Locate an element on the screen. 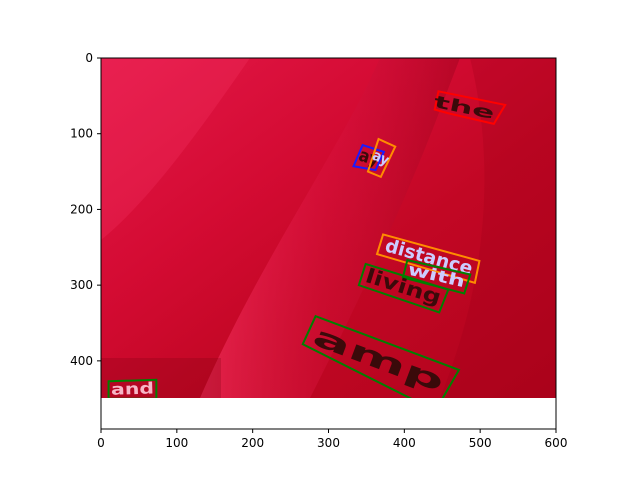 The width and height of the screenshot is (640, 480). y-axis: 0 100 200 300 400 is located at coordinates (85, 209).